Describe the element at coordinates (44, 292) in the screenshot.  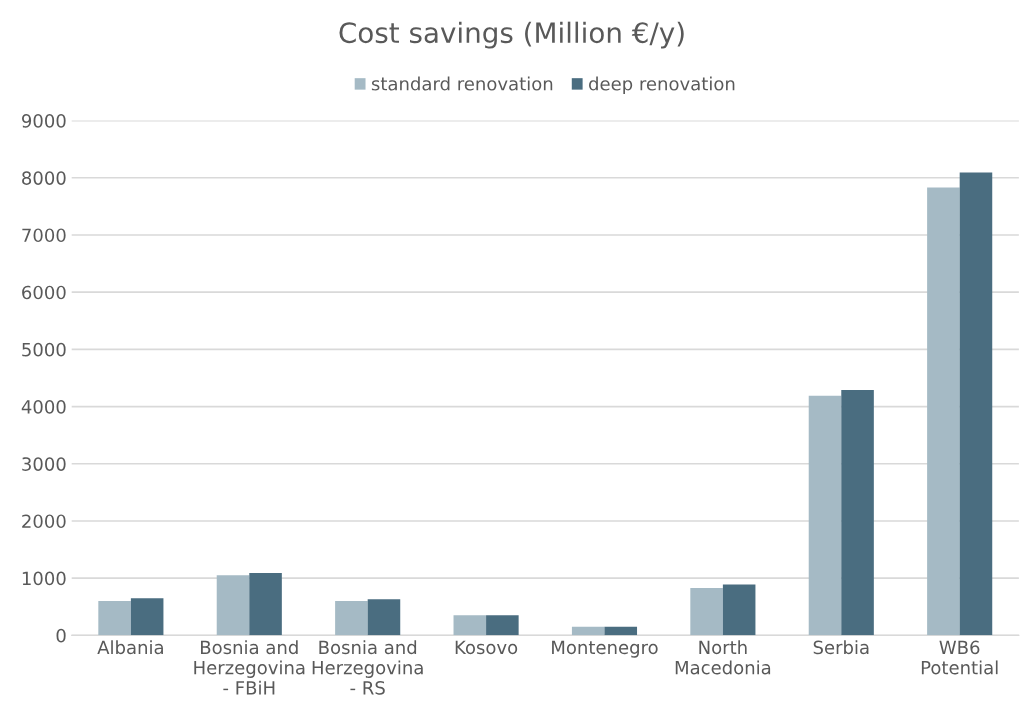
I see `y-tick-label: 6000` at that location.